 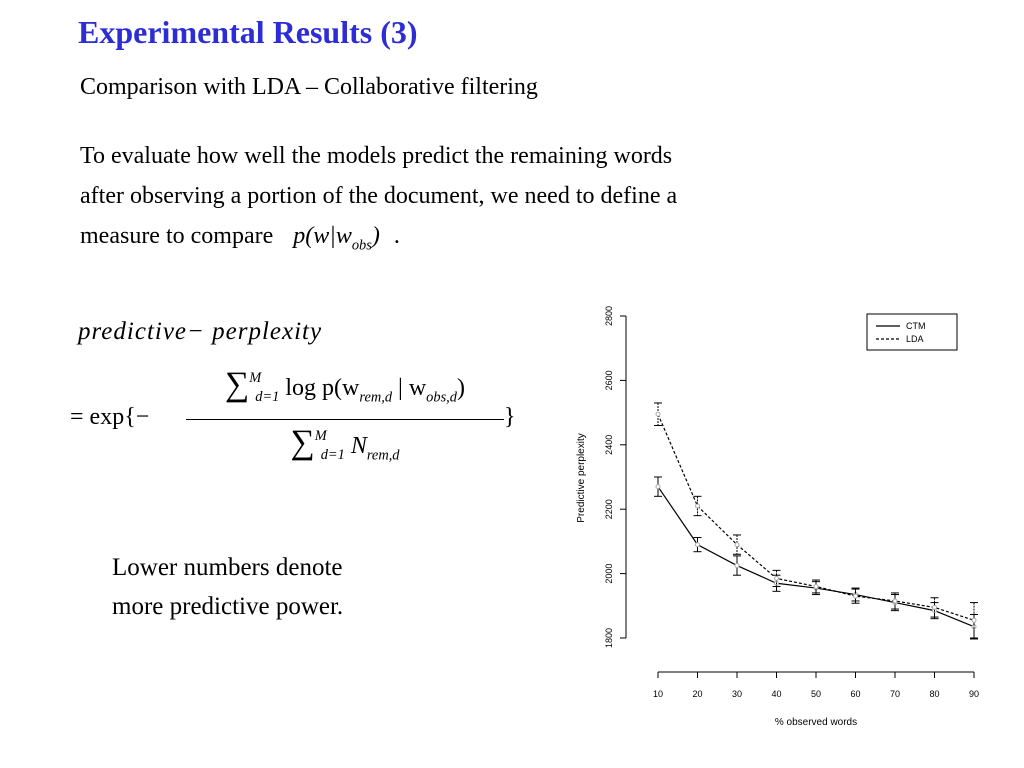 I want to click on inline-formula-close: ), so click(x=375, y=236).